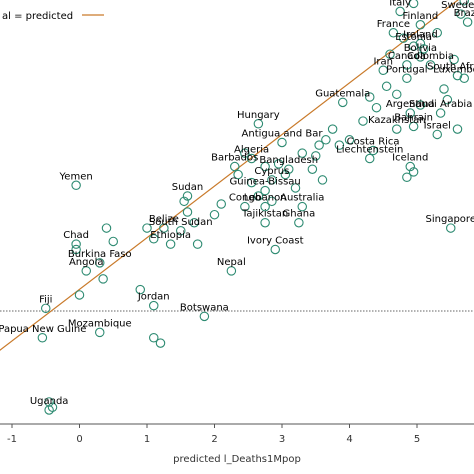 The width and height of the screenshot is (474, 474). I want to click on point-label: Bahrain, so click(413, 117).